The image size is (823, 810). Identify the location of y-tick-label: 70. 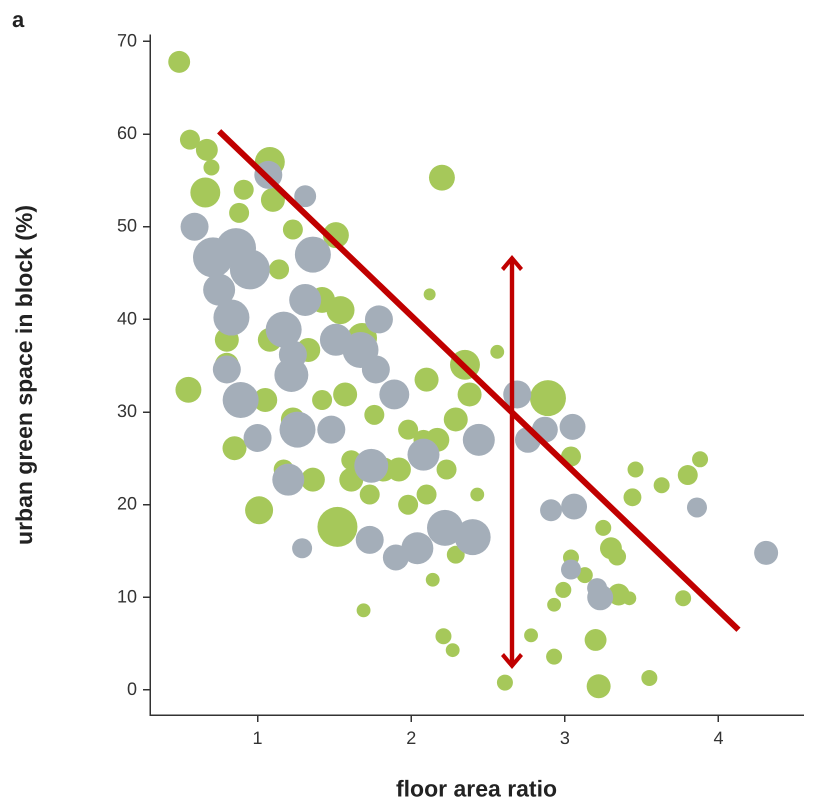
(126, 40).